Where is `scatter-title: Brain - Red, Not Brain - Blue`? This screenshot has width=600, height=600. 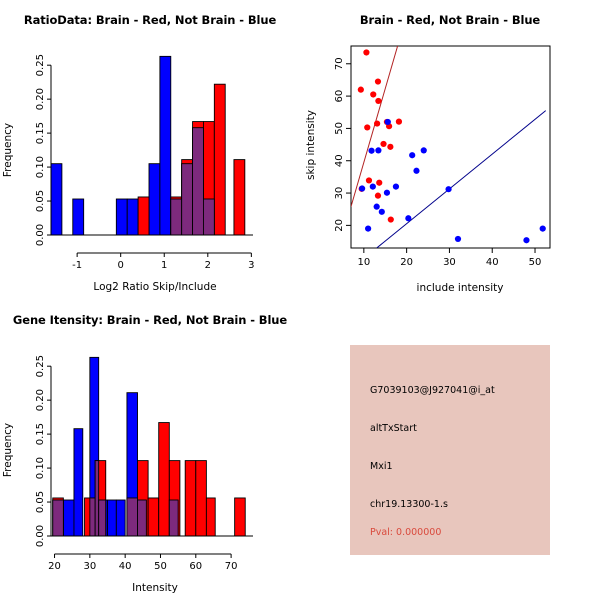
scatter-title: Brain - Red, Not Brain - Blue is located at coordinates (450, 20).